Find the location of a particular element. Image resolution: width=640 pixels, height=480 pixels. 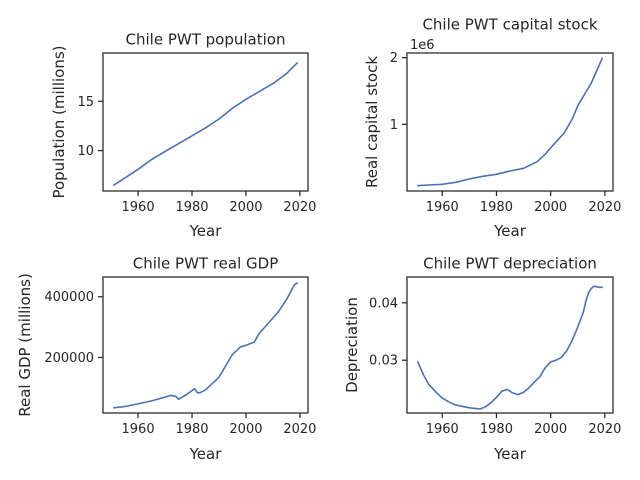

real-gdp-series-line is located at coordinates (205, 345).